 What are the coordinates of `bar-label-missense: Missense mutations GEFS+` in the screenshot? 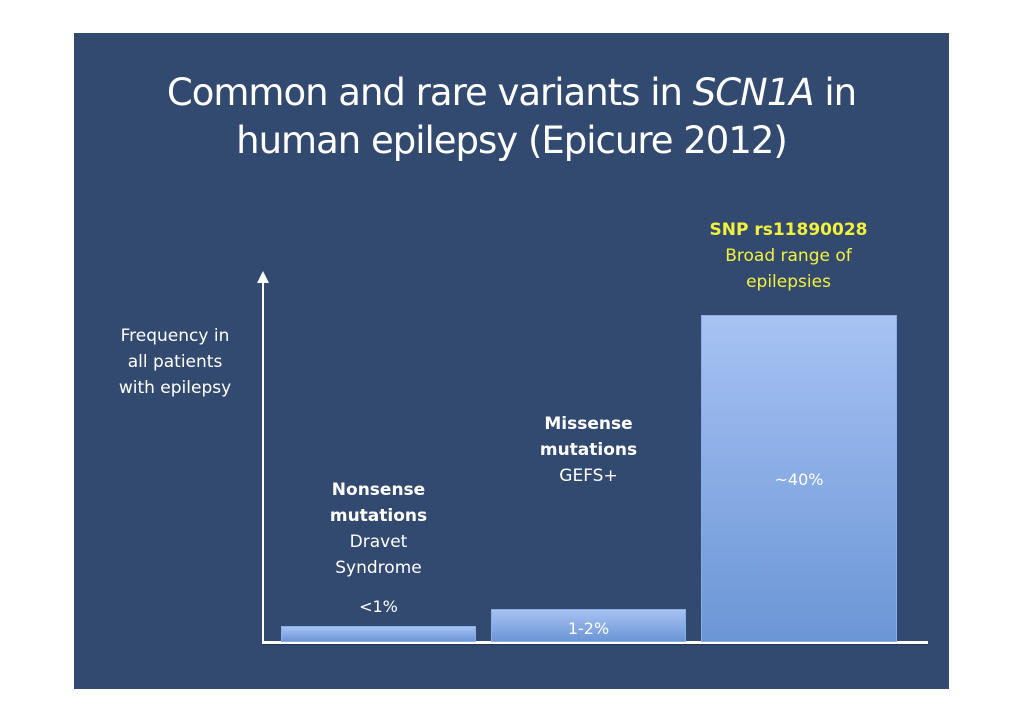 It's located at (588, 450).